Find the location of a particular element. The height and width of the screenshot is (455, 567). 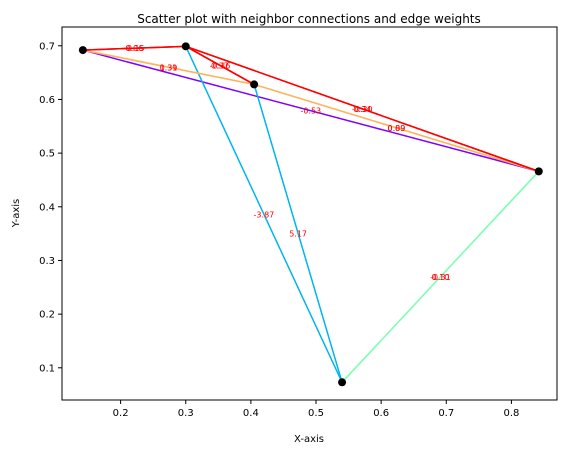

edge-weight-label: -0.53 is located at coordinates (310, 111).